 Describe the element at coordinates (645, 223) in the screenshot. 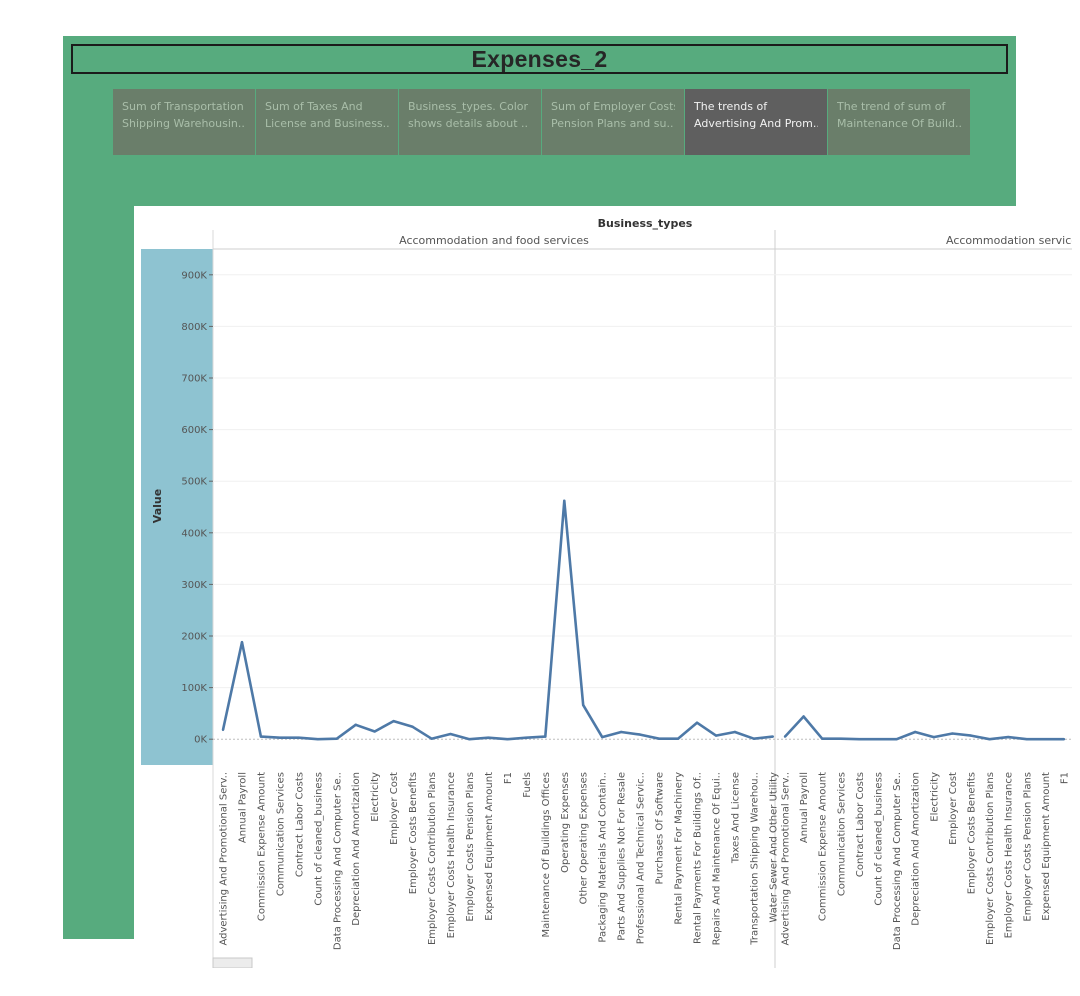

I see `column-header-title: Business_types` at that location.